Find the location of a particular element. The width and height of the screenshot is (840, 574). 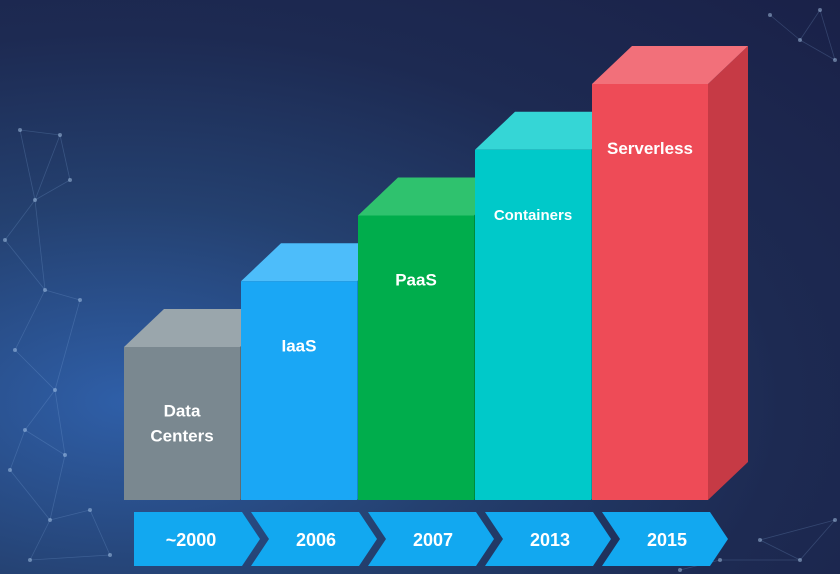

year-label: ~2000 is located at coordinates (191, 540).